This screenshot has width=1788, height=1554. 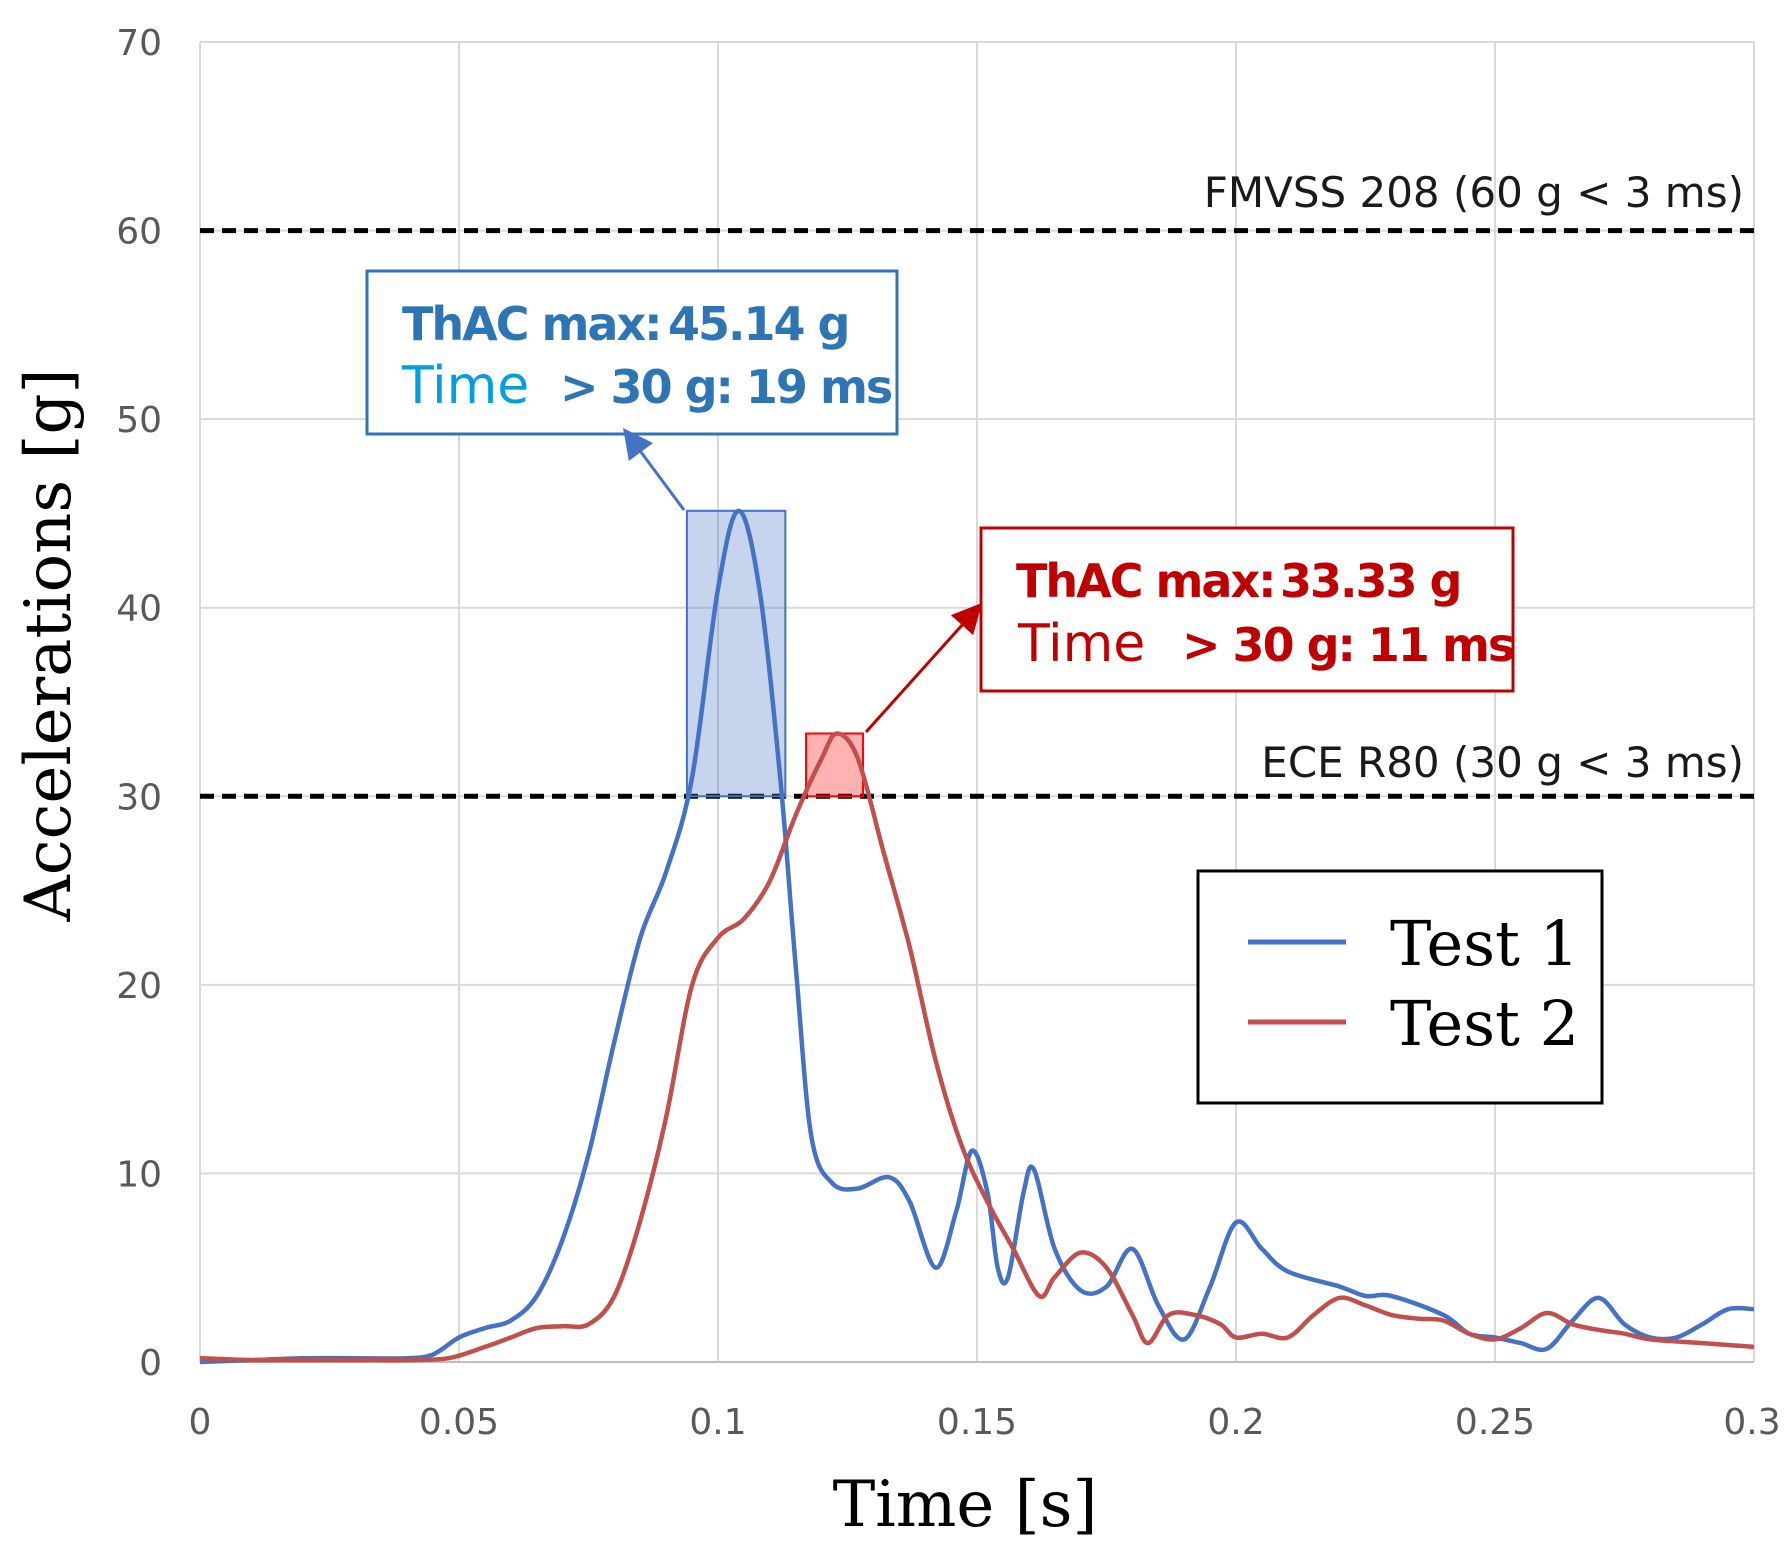 What do you see at coordinates (1370, 581) in the screenshot?
I see `annotation-test2-value1: 33.33 g` at bounding box center [1370, 581].